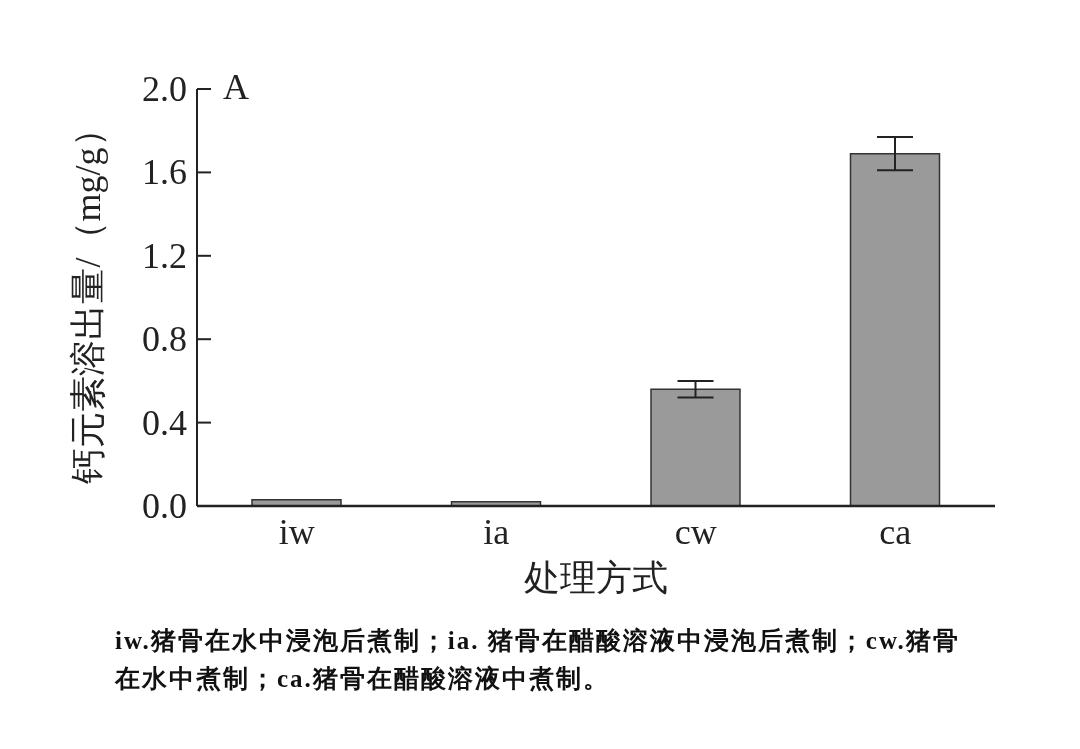 The width and height of the screenshot is (1080, 749). I want to click on x-tick-label: ia, so click(496, 531).